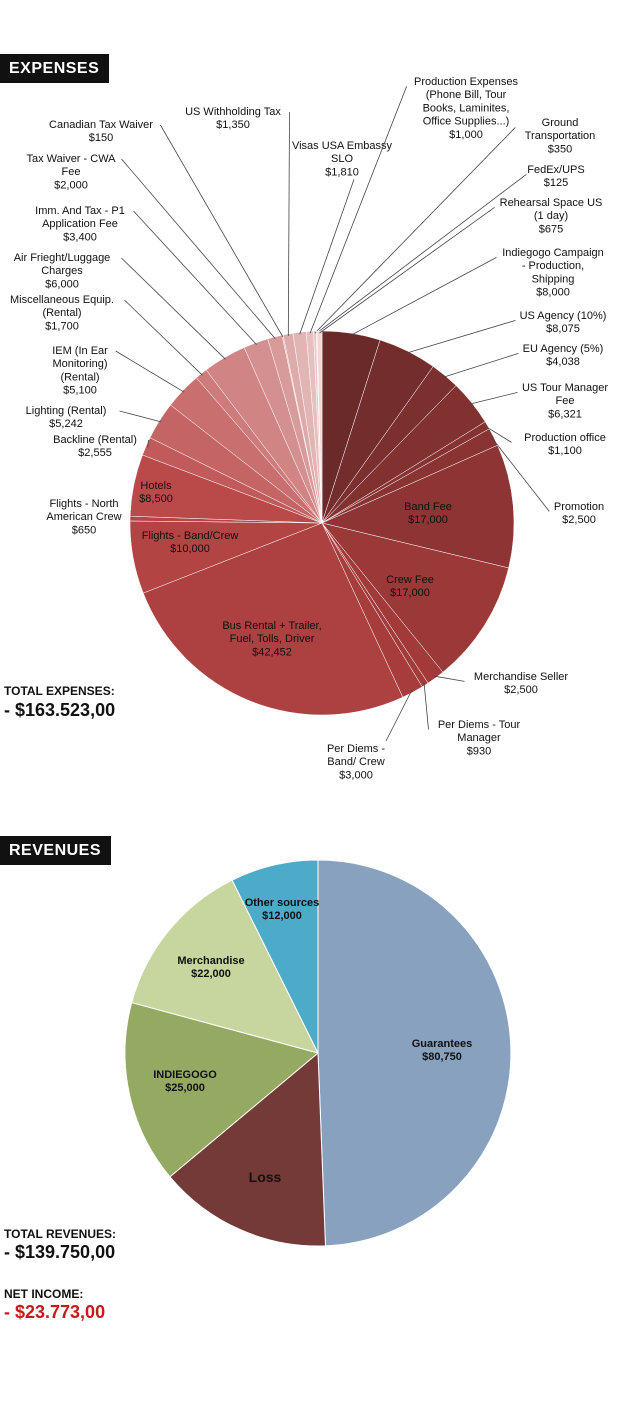 The width and height of the screenshot is (620, 1417). I want to click on total-revenues-value: - $139.750,00, so click(60, 1252).